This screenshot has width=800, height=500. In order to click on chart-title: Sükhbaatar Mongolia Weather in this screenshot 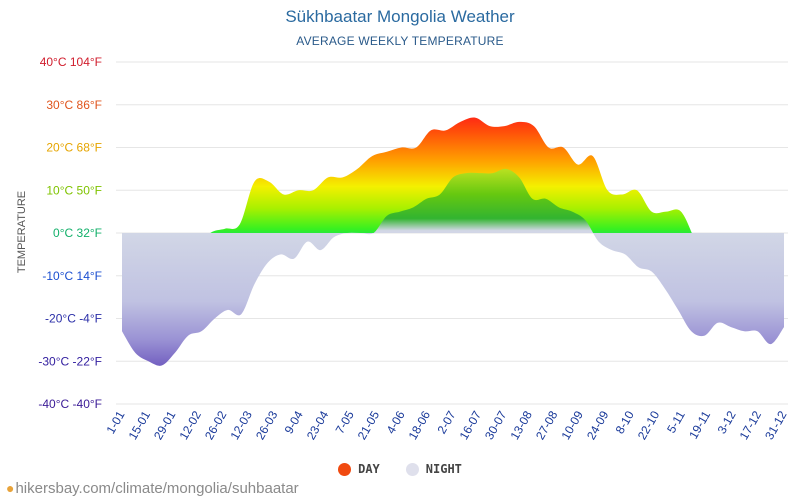, I will do `click(400, 16)`.